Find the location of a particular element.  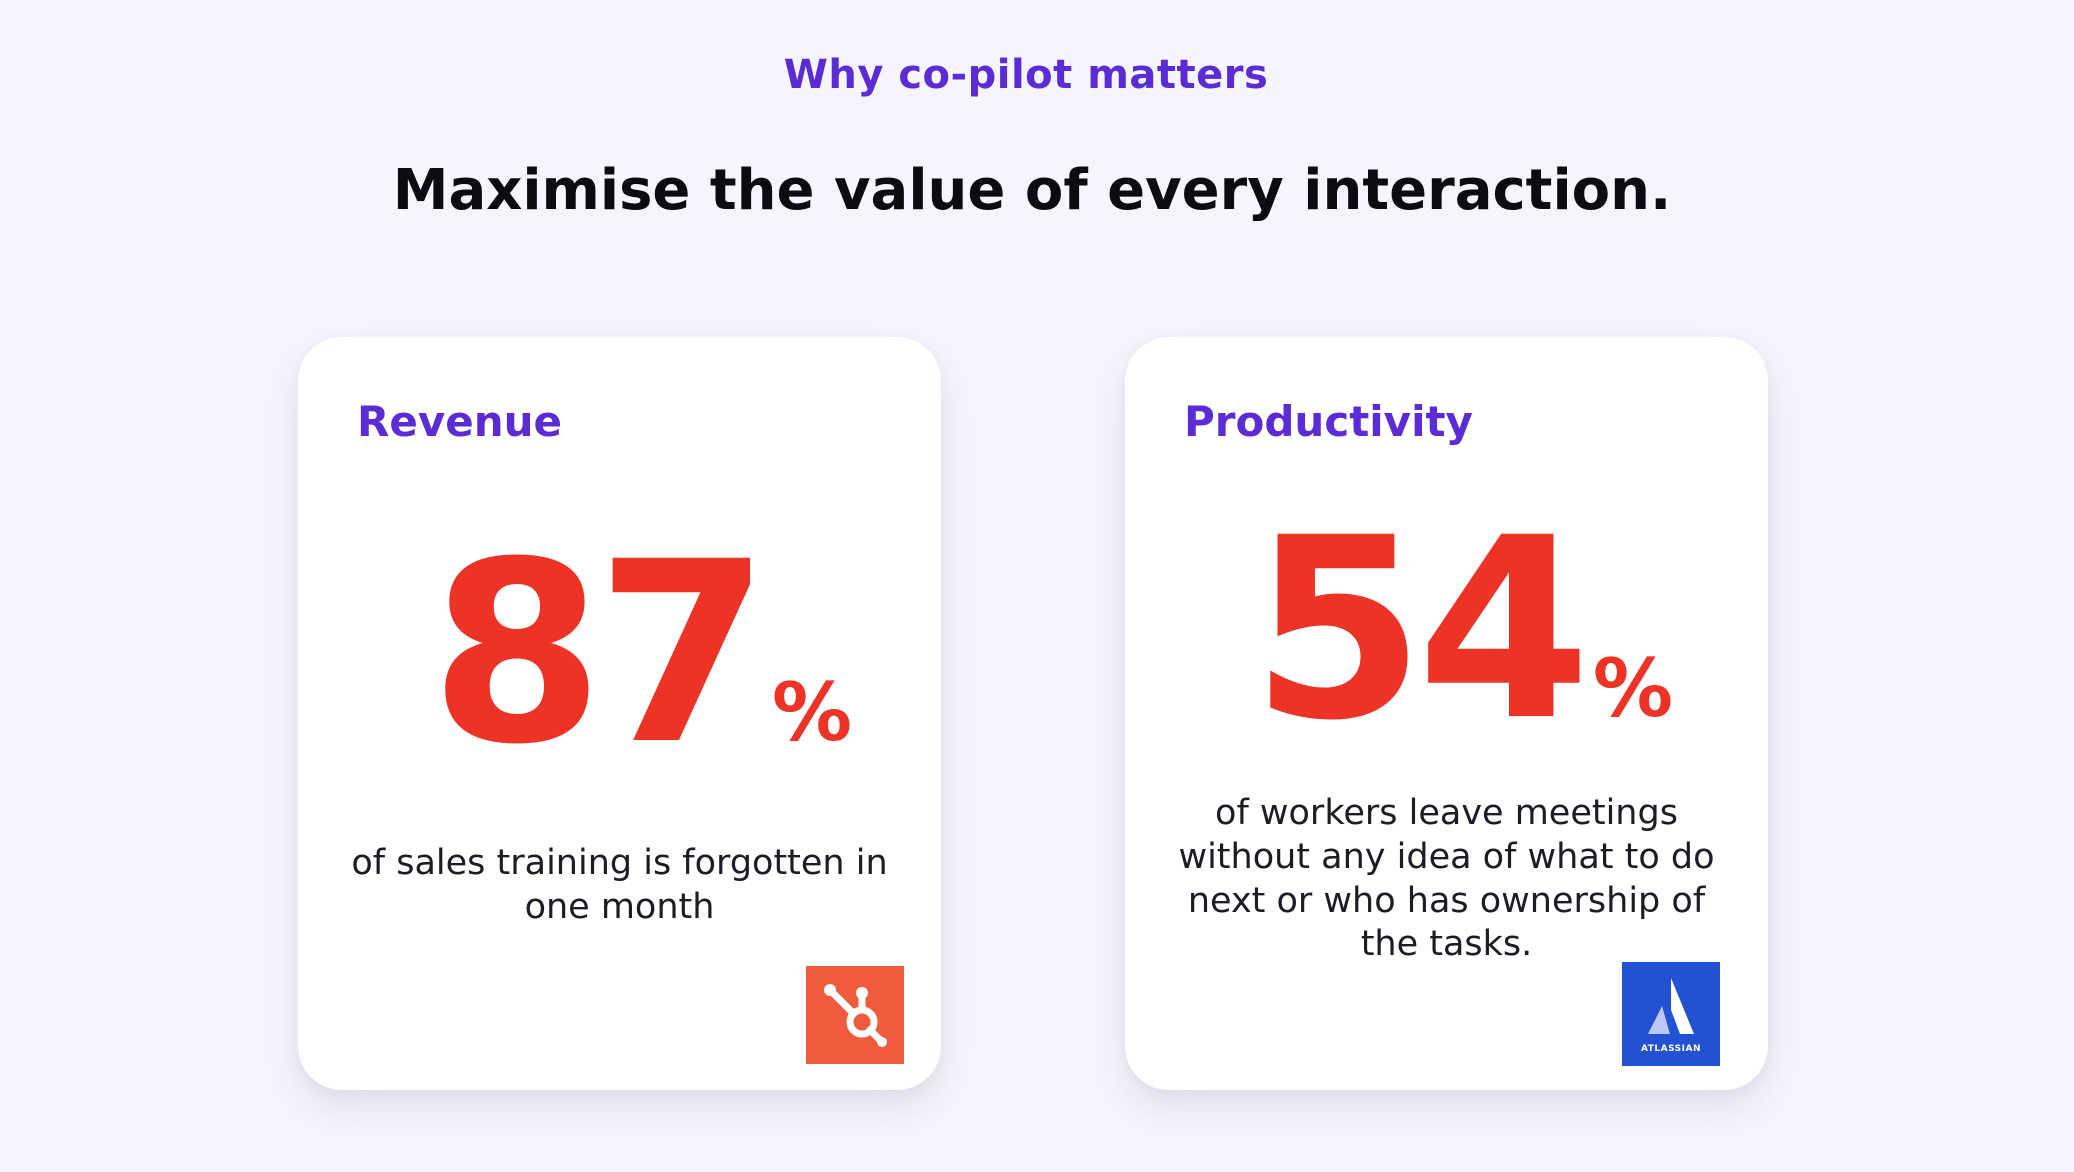

page-headline: Maximise the value of every interaction. is located at coordinates (1032, 190).